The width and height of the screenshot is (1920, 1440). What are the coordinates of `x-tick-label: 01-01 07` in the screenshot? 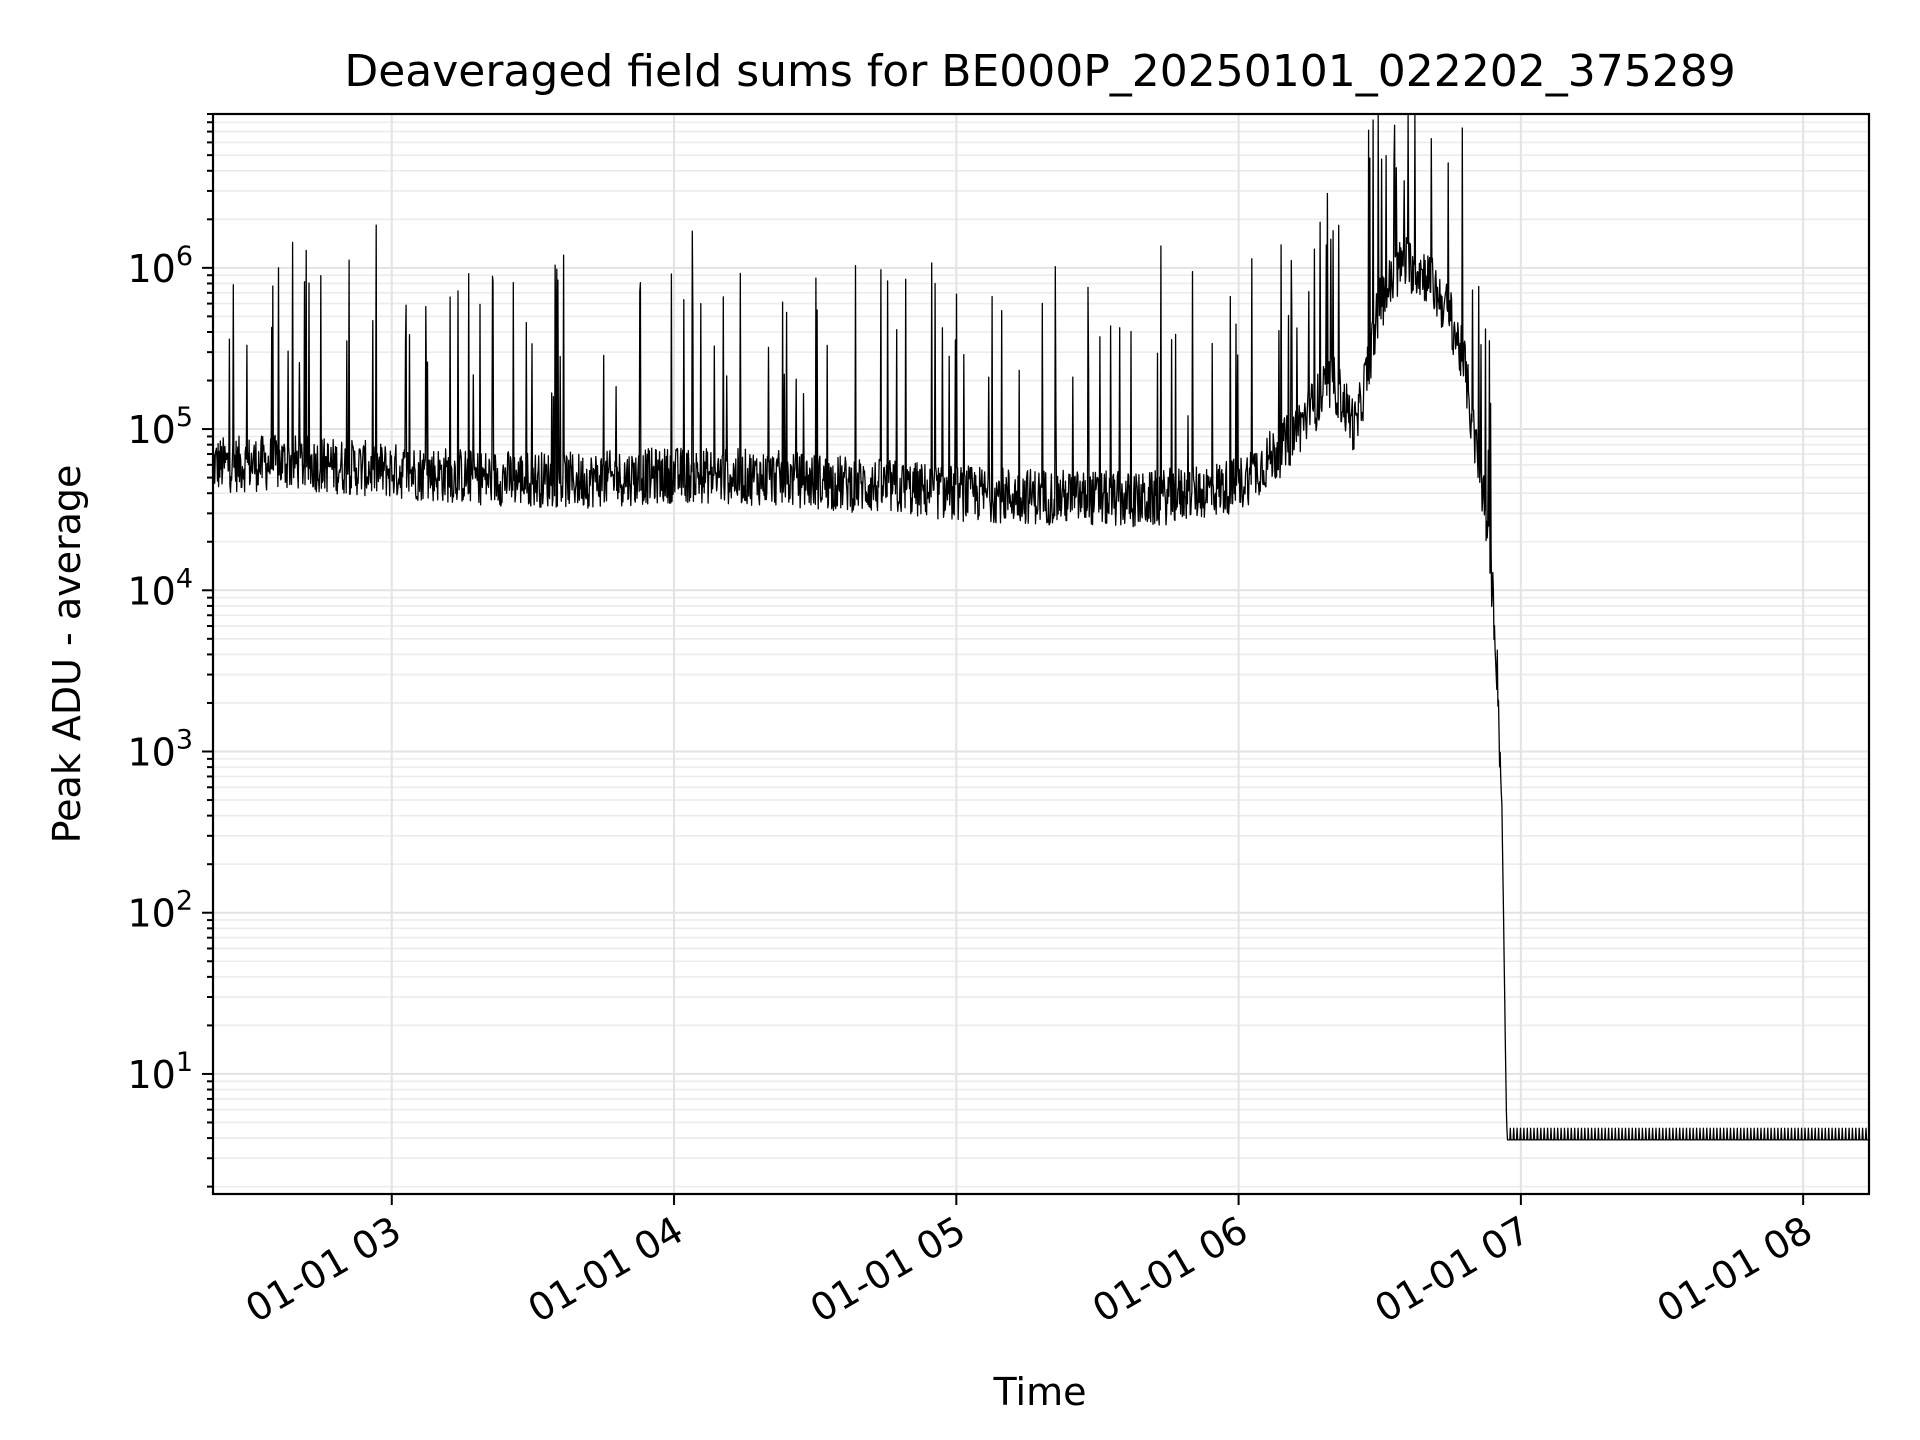 It's located at (1452, 1270).